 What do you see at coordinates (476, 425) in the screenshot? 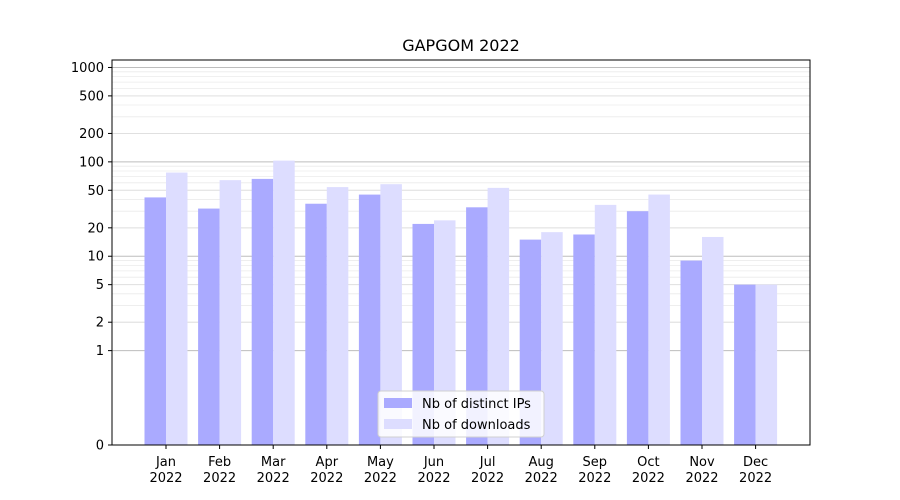
I see `legend-label: Nb of downloads` at bounding box center [476, 425].